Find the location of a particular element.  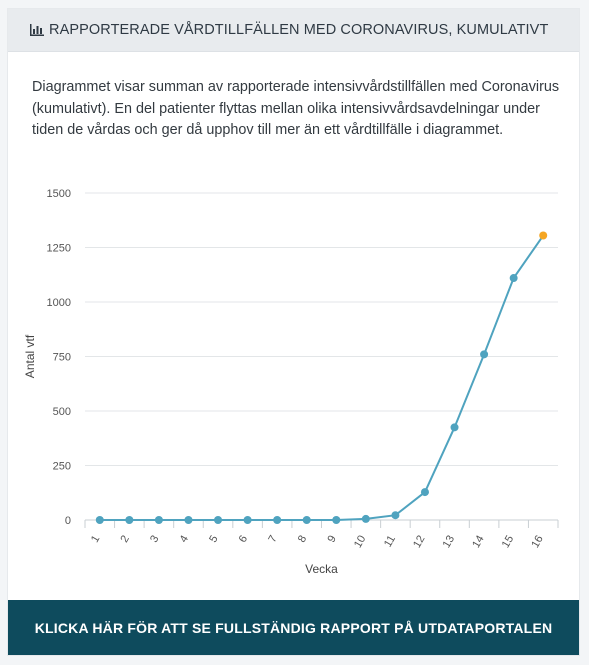

x-tick-label: 7 is located at coordinates (272, 539).